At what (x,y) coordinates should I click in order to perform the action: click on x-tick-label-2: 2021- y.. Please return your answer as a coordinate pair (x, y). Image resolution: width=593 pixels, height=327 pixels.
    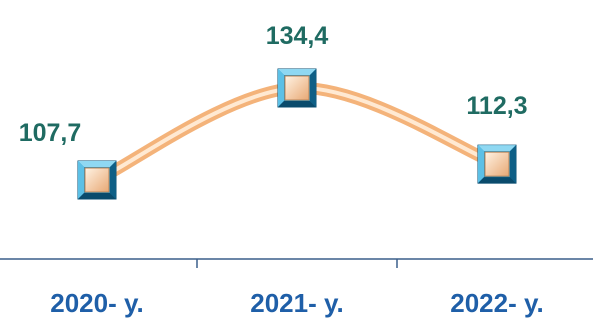
    Looking at the image, I should click on (296, 303).